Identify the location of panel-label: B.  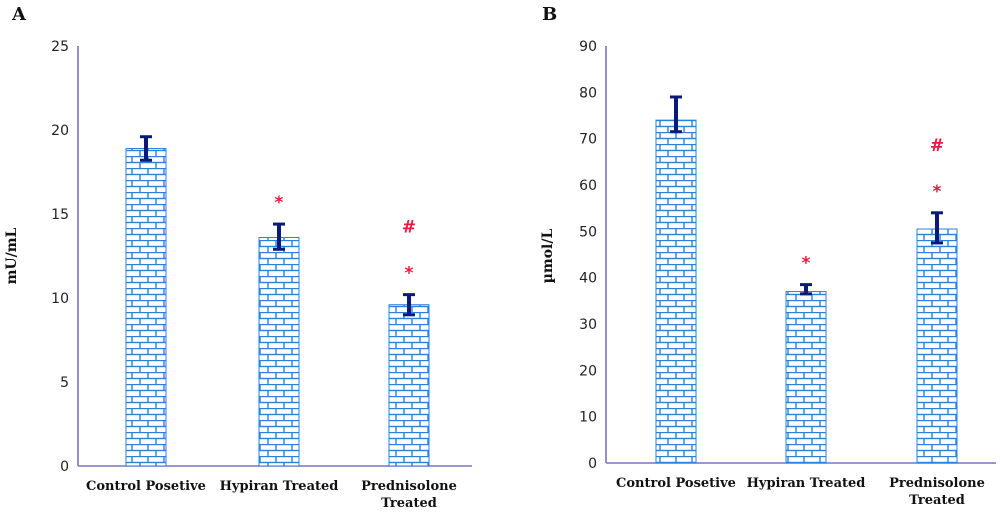
(549, 14).